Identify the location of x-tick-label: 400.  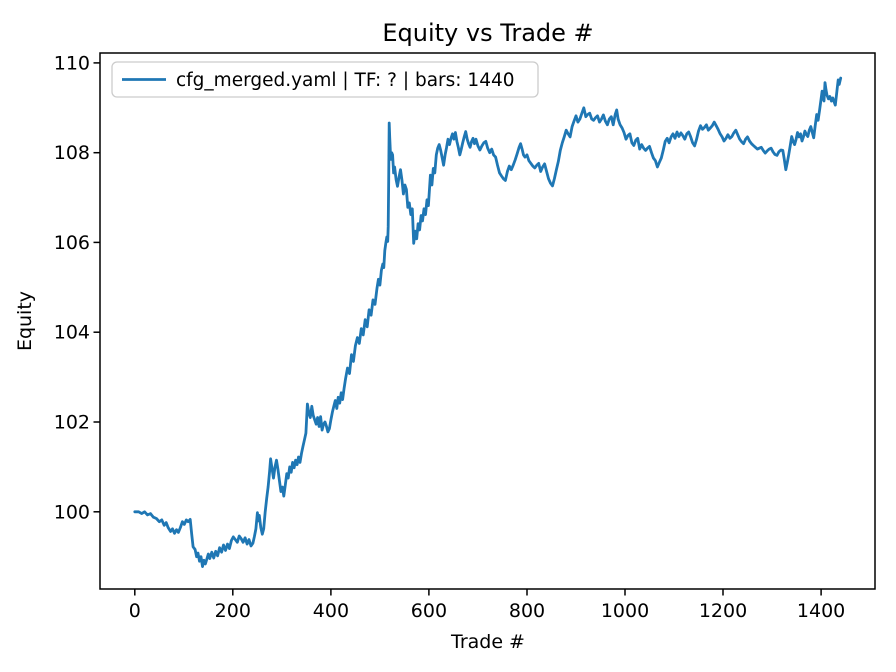
(331, 611).